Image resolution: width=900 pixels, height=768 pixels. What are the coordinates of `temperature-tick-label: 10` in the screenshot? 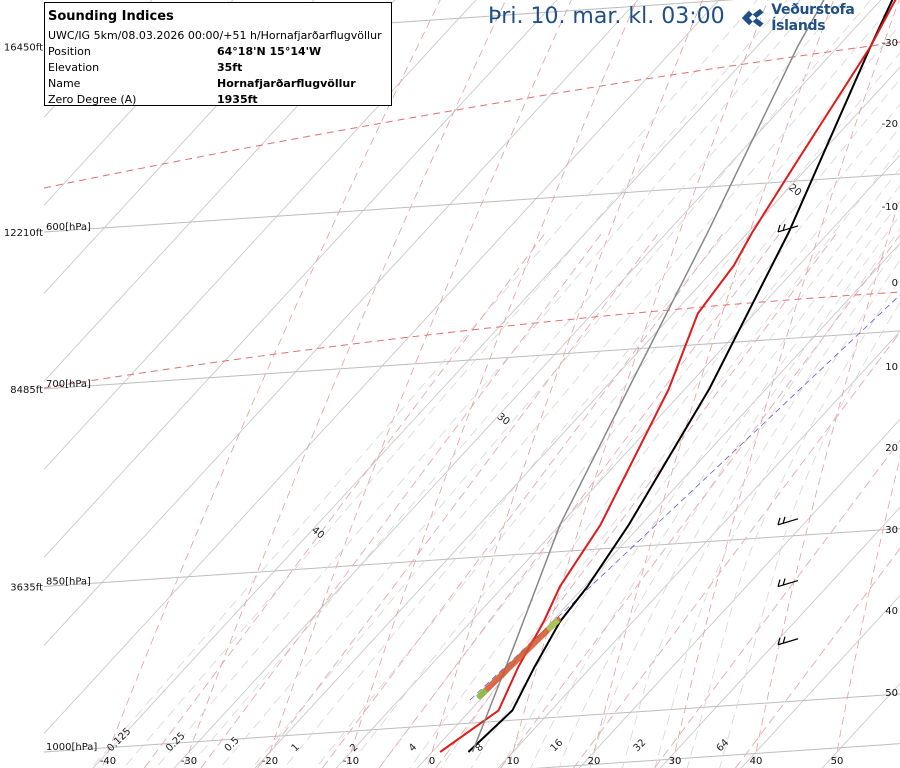 It's located at (513, 761).